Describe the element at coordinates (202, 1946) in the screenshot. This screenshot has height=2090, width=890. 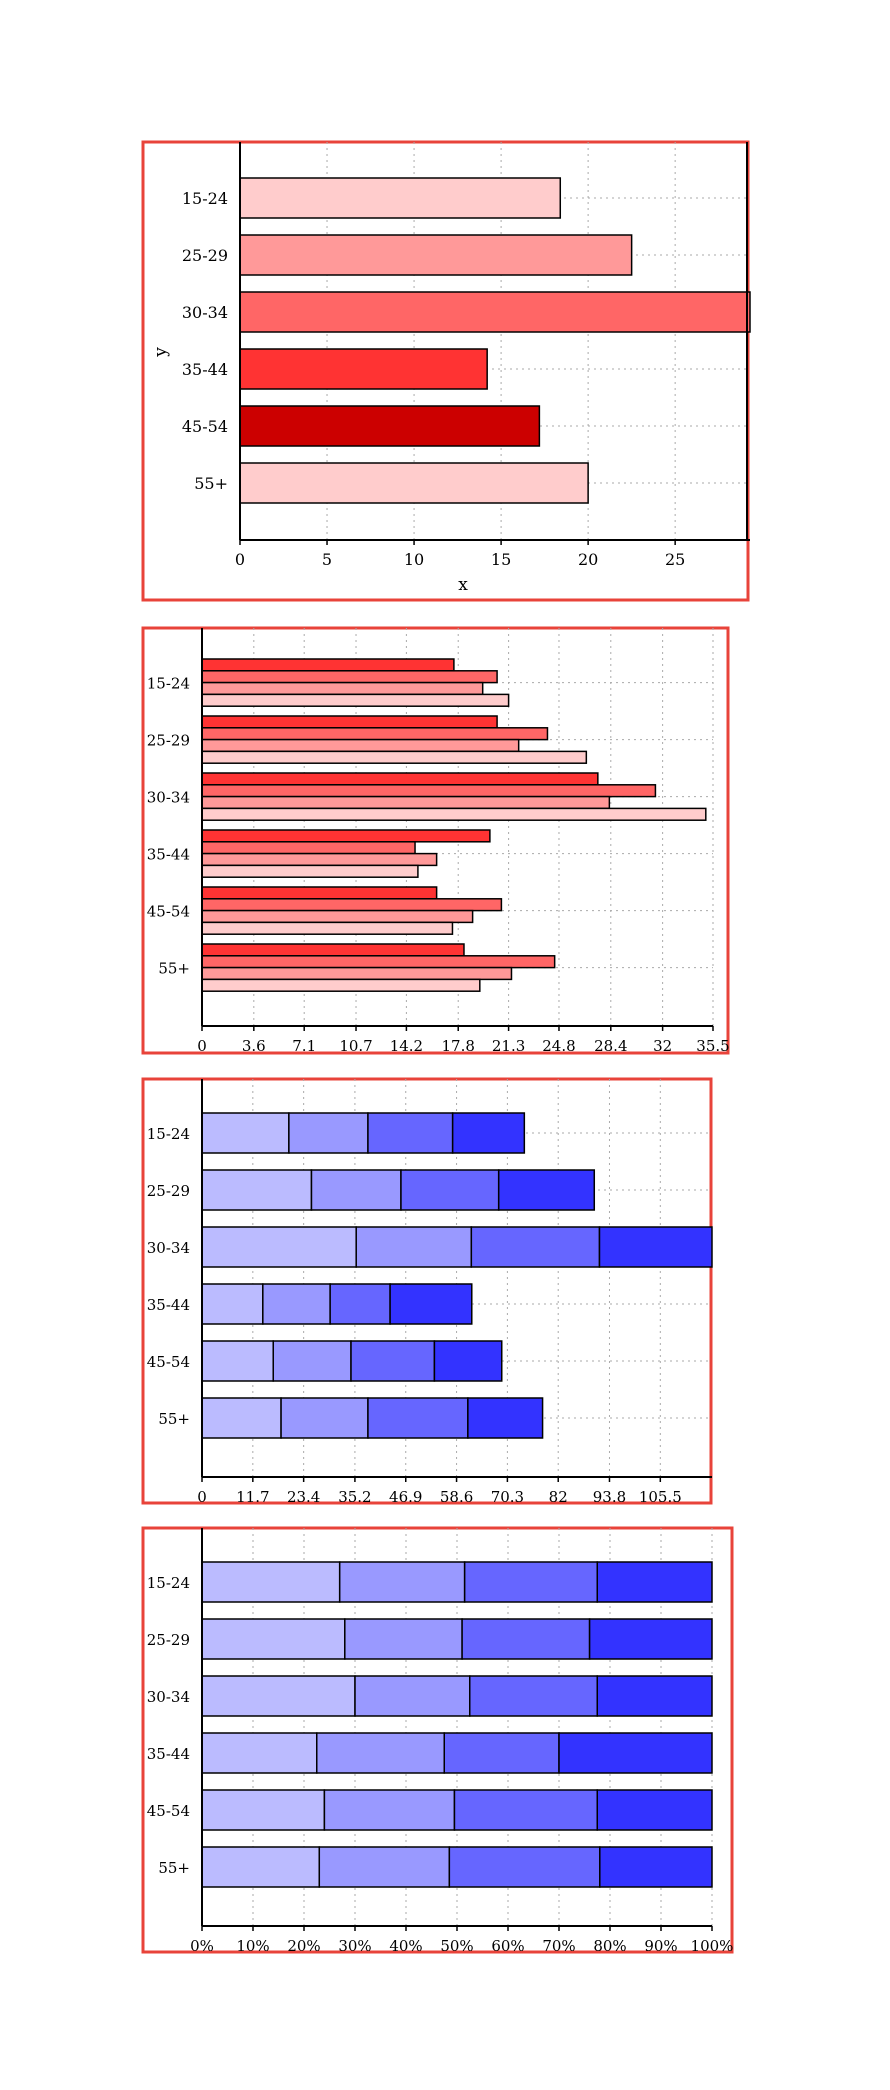
I see `x-tick-label: 0%` at that location.